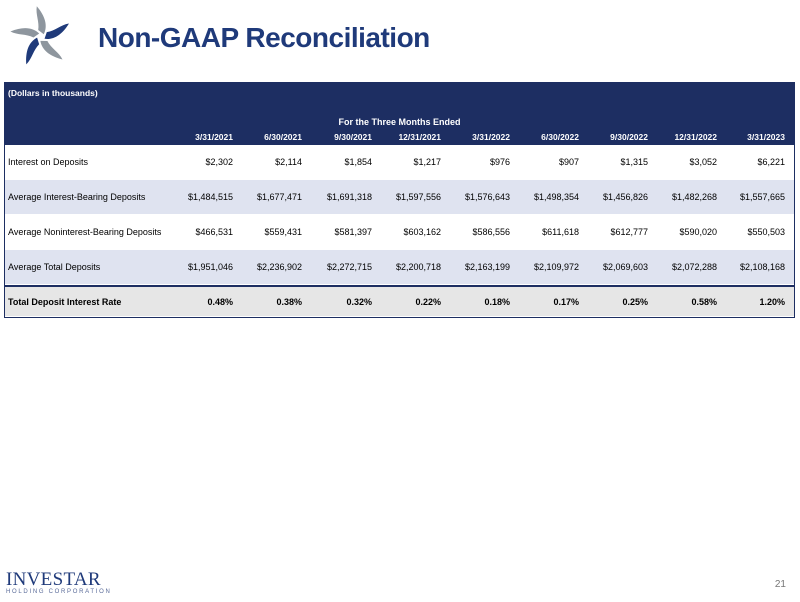 Image resolution: width=800 pixels, height=602 pixels. Describe the element at coordinates (499, 162) in the screenshot. I see `table-cell: $976` at that location.